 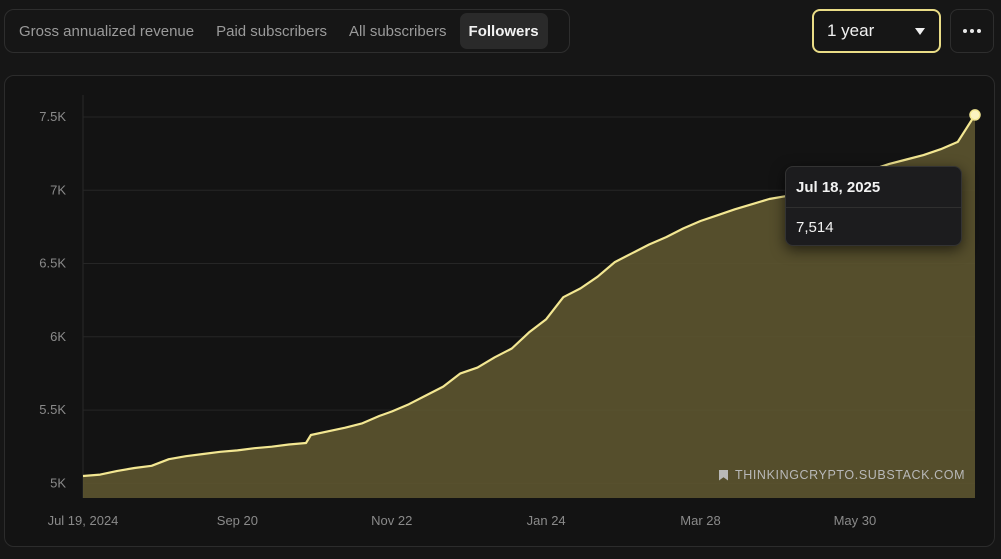 I want to click on time-range-select: 1 year, so click(x=876, y=31).